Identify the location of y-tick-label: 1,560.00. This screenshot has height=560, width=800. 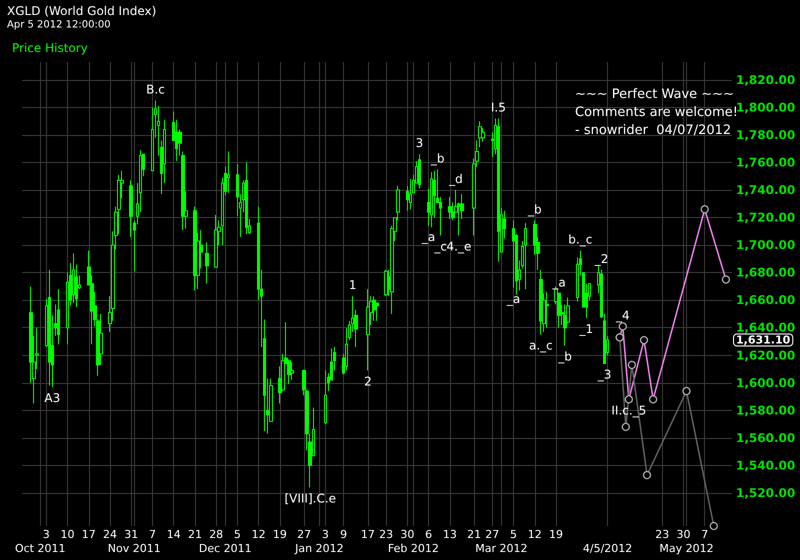
(766, 437).